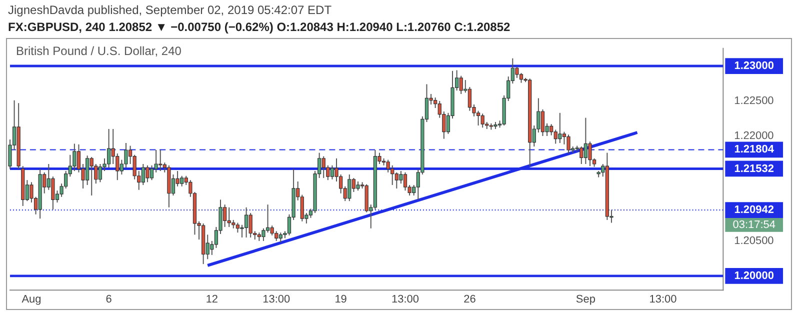 This screenshot has height=334, width=800. What do you see at coordinates (99, 51) in the screenshot?
I see `chart-title: British Pound / U.S. Dollar, 240` at bounding box center [99, 51].